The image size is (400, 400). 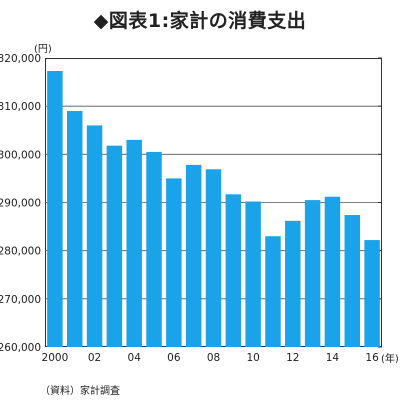 I want to click on x-tick-label: 12, so click(x=292, y=358).